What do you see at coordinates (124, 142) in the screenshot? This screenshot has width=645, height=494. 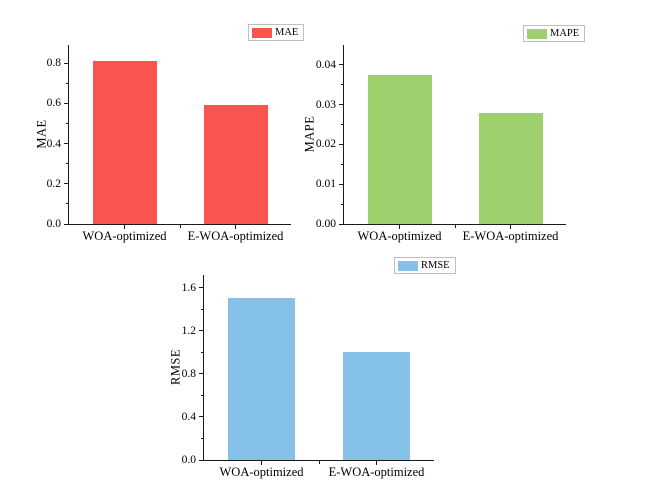 I see `mae-bar-woa-optimized` at bounding box center [124, 142].